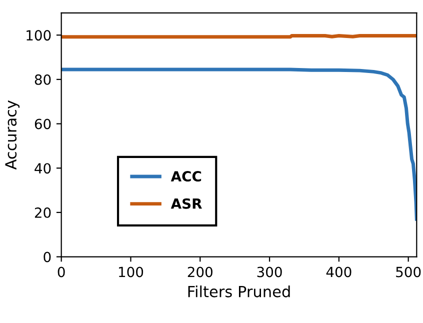 The width and height of the screenshot is (423, 323). What do you see at coordinates (38, 35) in the screenshot?
I see `y-tick-label: 100` at bounding box center [38, 35].